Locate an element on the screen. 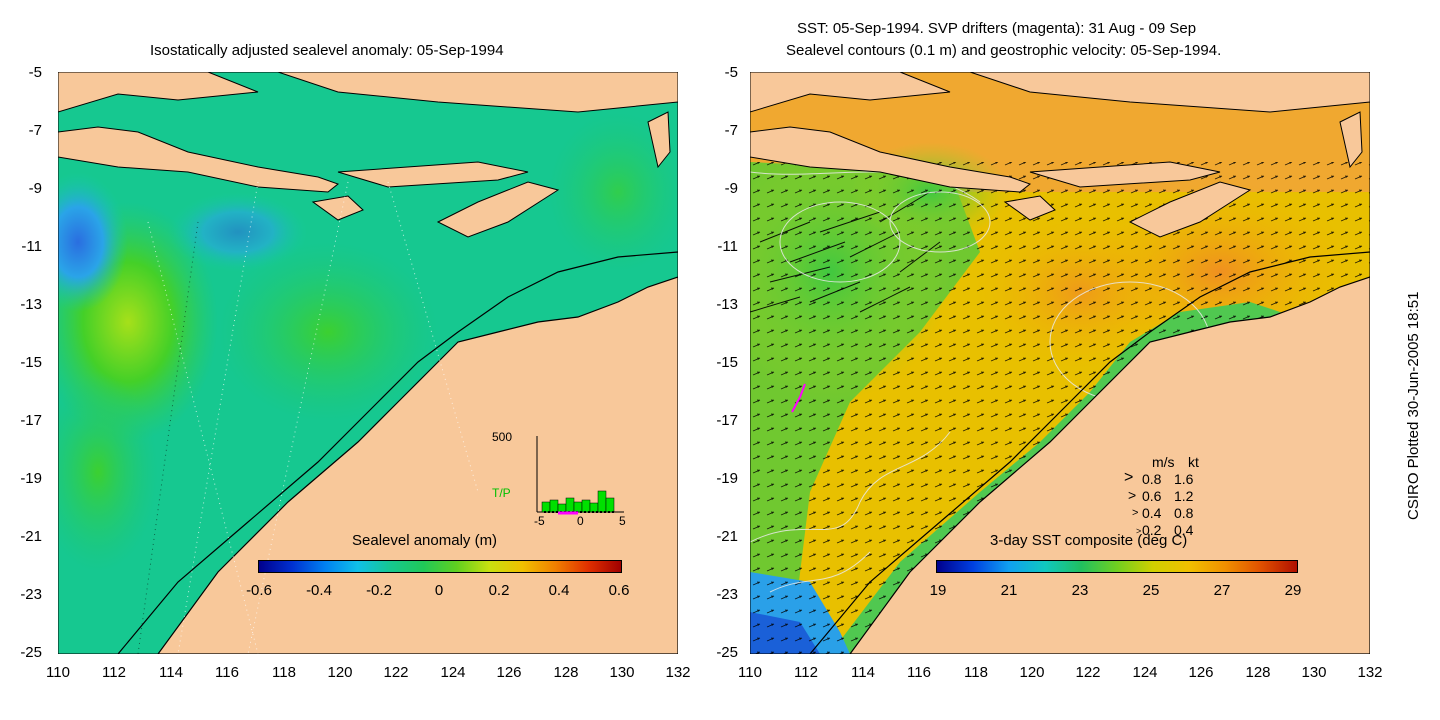  colorbar-tick: -0.6 is located at coordinates (259, 590).